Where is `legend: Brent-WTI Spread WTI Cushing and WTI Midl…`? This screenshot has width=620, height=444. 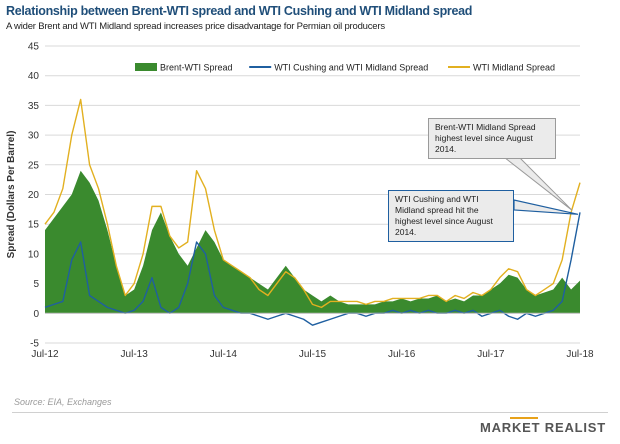
legend: Brent-WTI Spread WTI Cushing and WTI Midl… is located at coordinates (345, 68).